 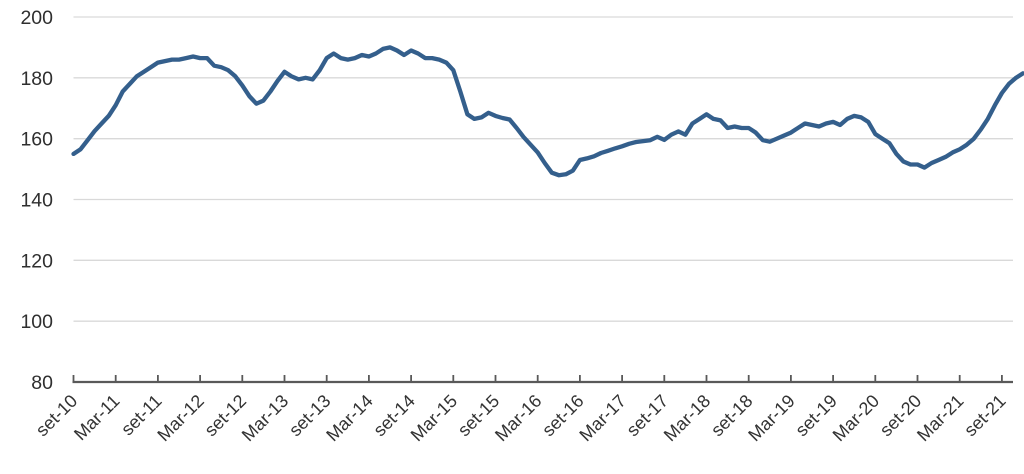 What do you see at coordinates (940, 418) in the screenshot?
I see `x-axis-label: Mar-21` at bounding box center [940, 418].